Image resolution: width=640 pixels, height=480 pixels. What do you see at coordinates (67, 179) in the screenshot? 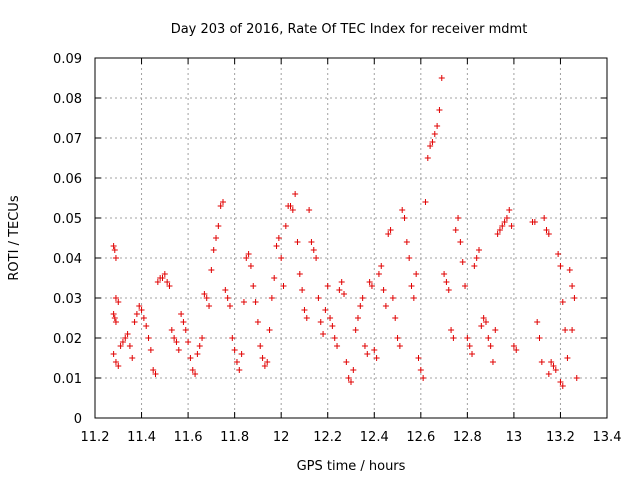
I see `y-tick-label: 0.06` at bounding box center [67, 179].